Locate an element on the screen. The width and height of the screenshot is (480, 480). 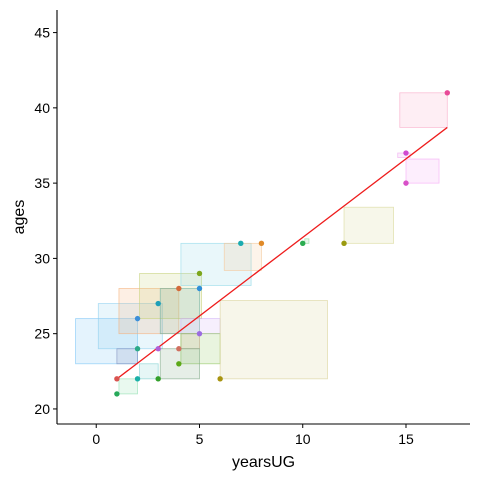
x-tick-label-15: 15 is located at coordinates (406, 439).